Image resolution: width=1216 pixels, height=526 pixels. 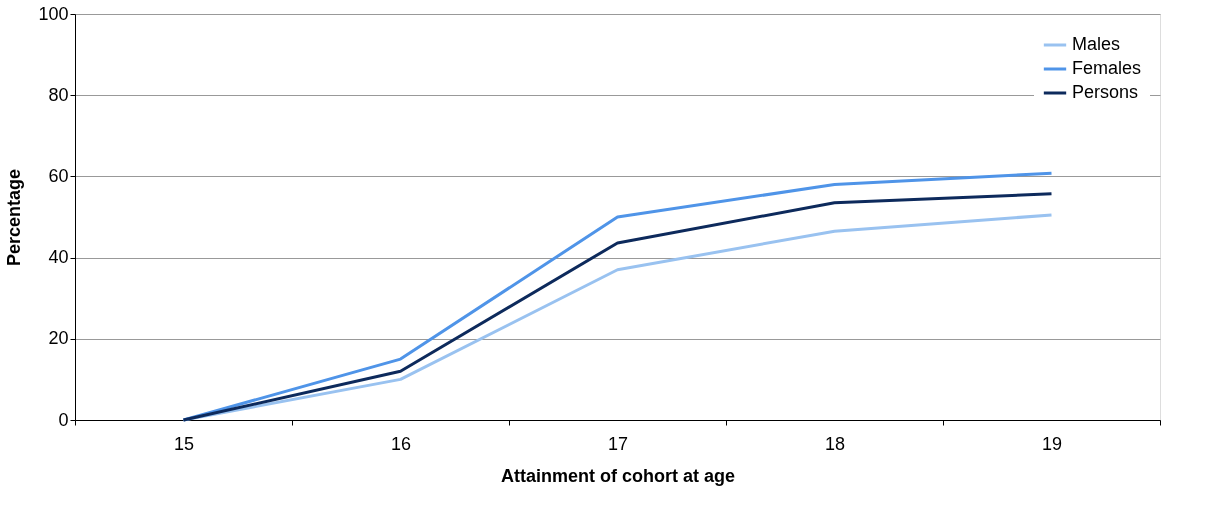 I want to click on x-tick-label: 15, so click(x=184, y=443).